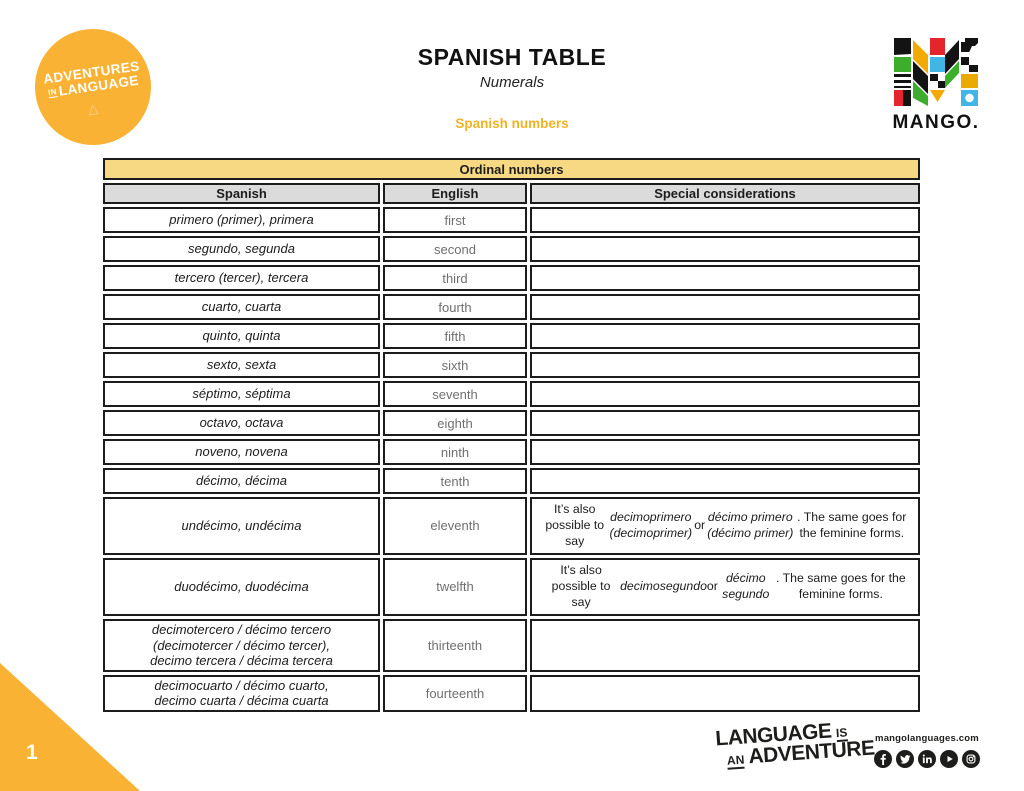 Image resolution: width=1024 pixels, height=791 pixels. I want to click on document-header: SPANISH TABLE Numerals Spanish numbers, so click(512, 87).